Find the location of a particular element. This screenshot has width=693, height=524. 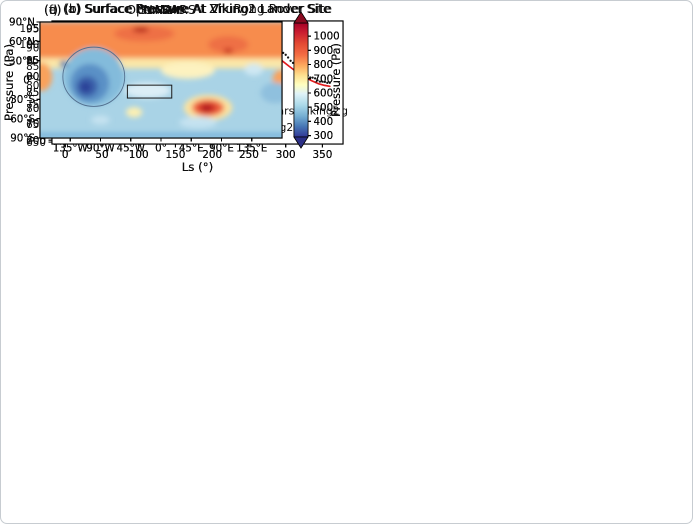

x-tick-label: 150 is located at coordinates (176, 155).